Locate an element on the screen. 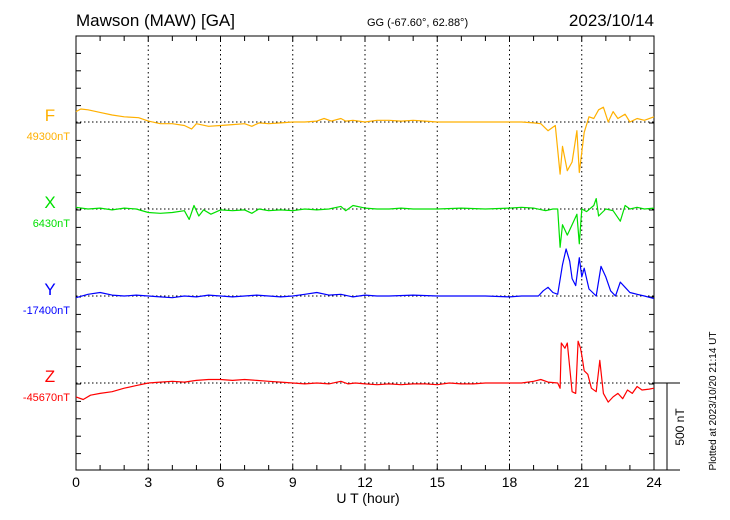  x-tick-label: 9 is located at coordinates (293, 482).